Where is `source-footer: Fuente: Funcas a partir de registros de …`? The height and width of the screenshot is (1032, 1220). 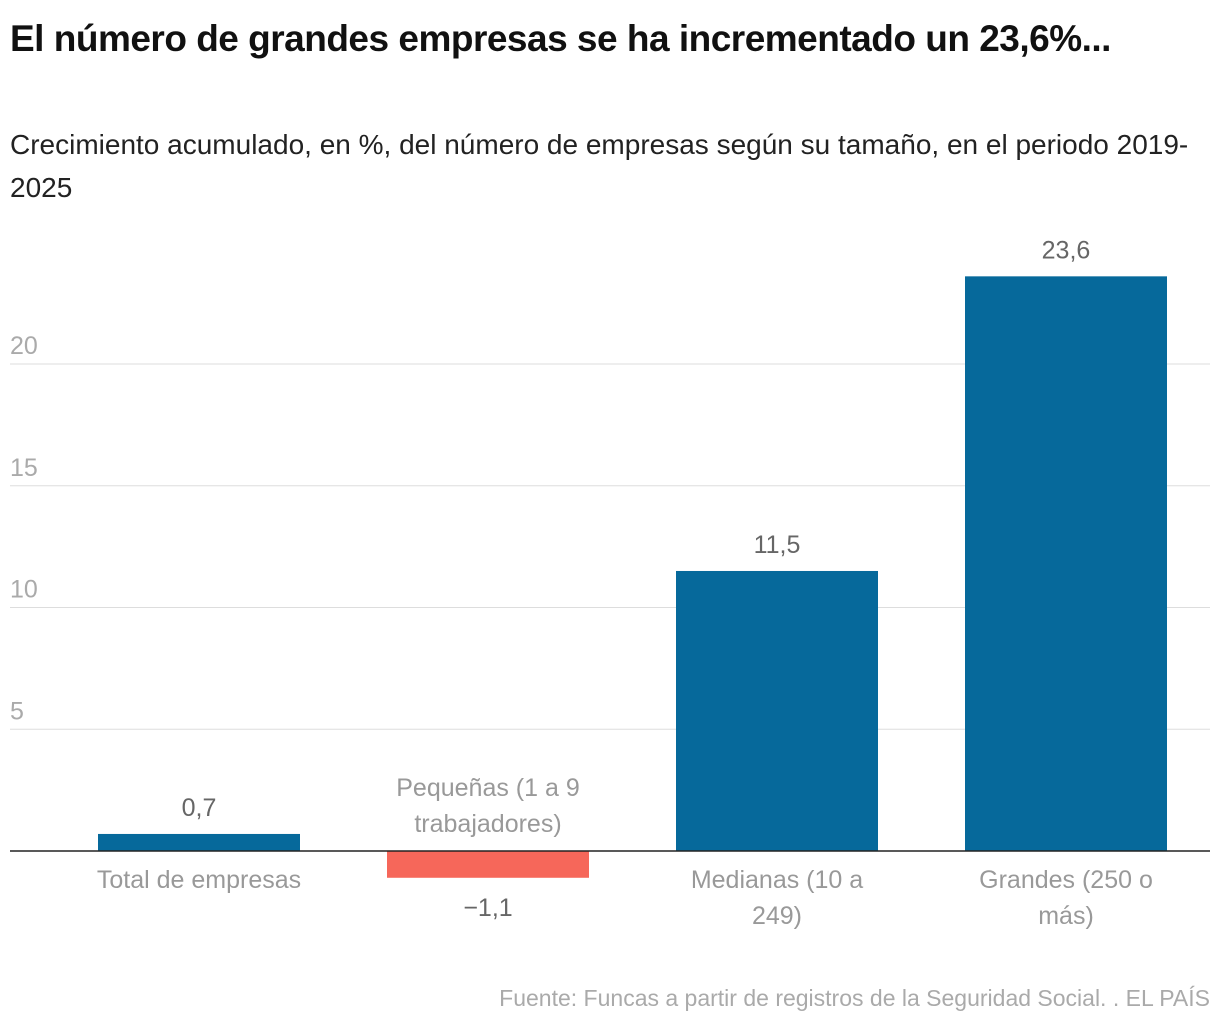
source-footer: Fuente: Funcas a partir de registros de … is located at coordinates (854, 998).